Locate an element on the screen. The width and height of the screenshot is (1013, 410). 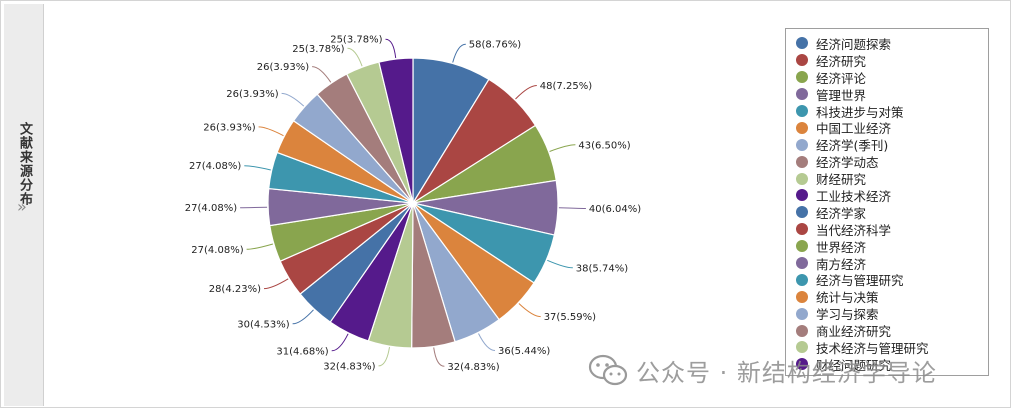
data-label: 28(4.23%) is located at coordinates (235, 289).